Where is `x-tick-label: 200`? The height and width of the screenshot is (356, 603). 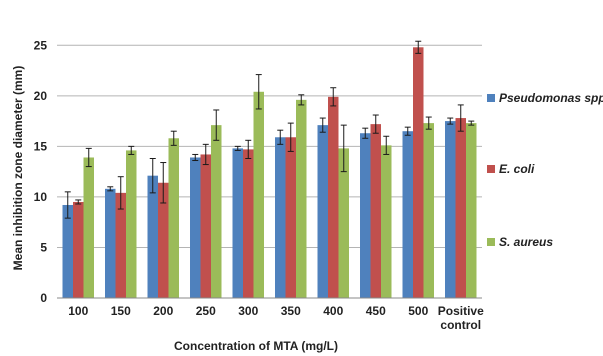
x-tick-label: 200 is located at coordinates (163, 311).